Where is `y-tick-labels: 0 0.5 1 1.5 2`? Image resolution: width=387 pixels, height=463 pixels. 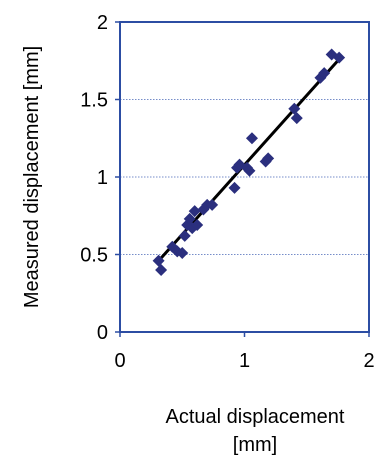
y-tick-labels: 0 0.5 1 1.5 2 is located at coordinates (100, 178).